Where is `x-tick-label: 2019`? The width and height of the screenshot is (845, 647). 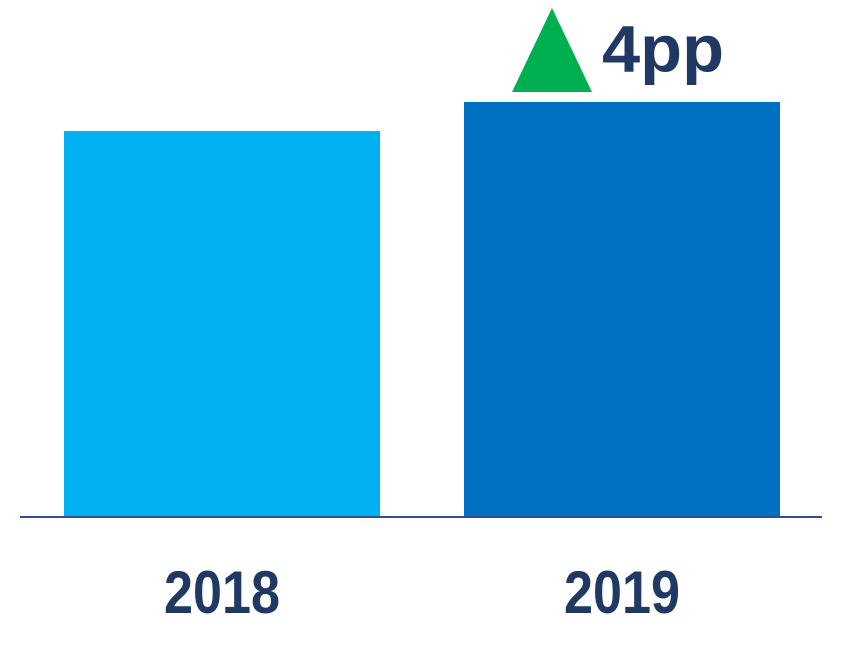
x-tick-label: 2019 is located at coordinates (622, 592).